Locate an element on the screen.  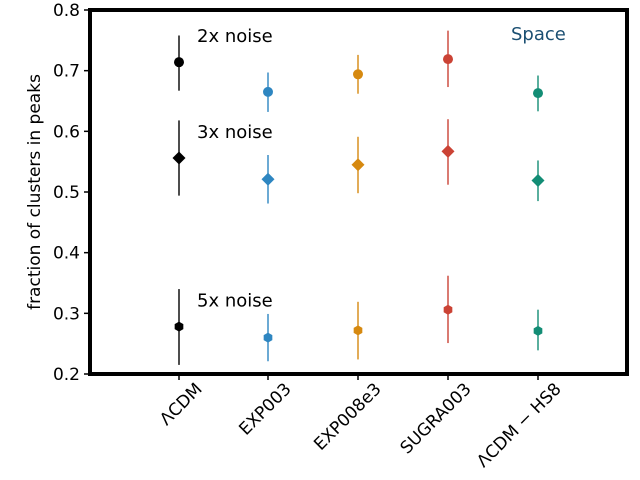
y-axis: 0.2 0.3 0.4 0.5 0.6 0.7 0.8 is located at coordinates (71, 193).